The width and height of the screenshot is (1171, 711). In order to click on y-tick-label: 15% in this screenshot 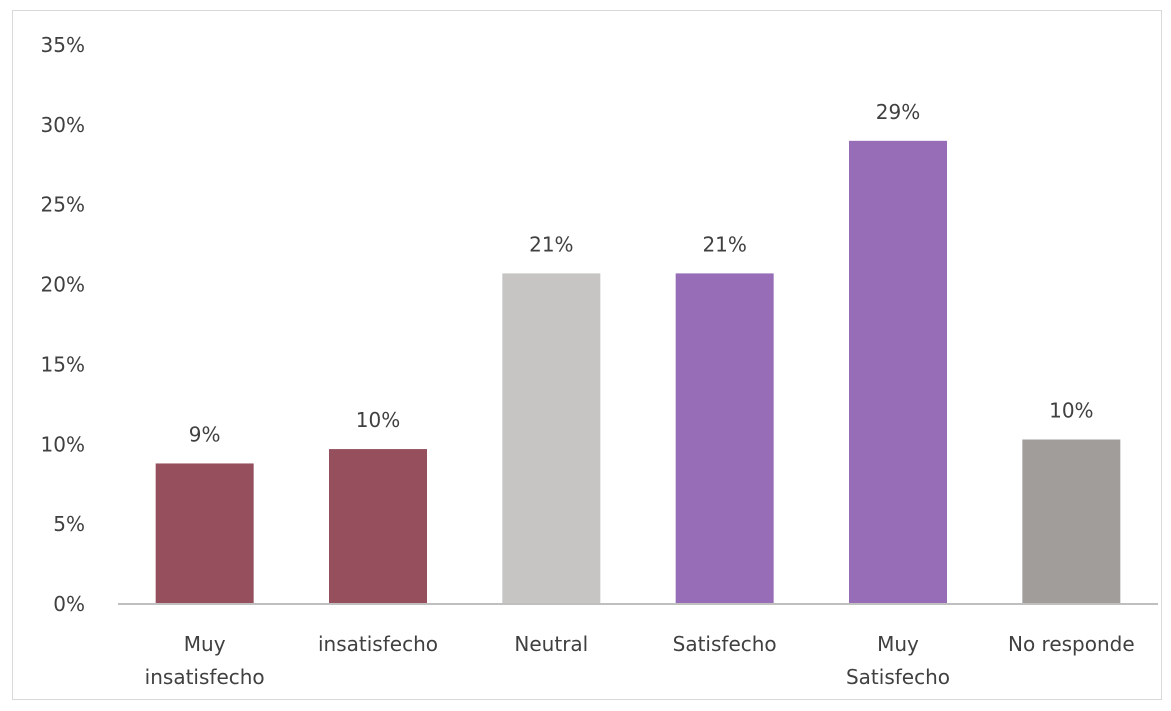, I will do `click(63, 364)`.